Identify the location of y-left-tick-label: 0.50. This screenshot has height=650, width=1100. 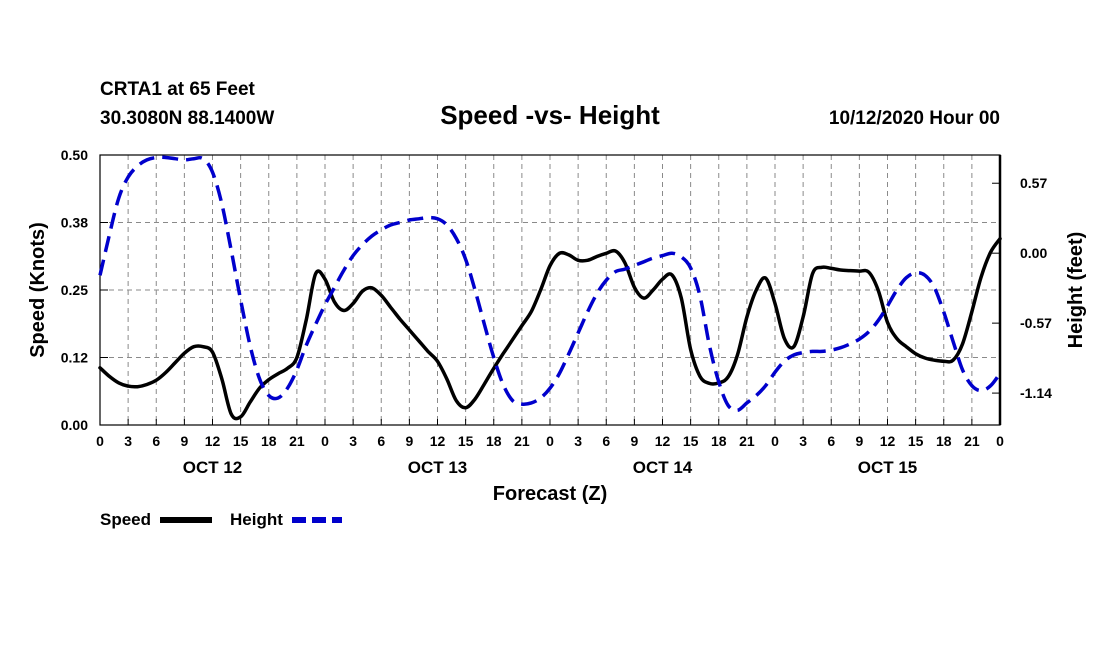
(74, 155).